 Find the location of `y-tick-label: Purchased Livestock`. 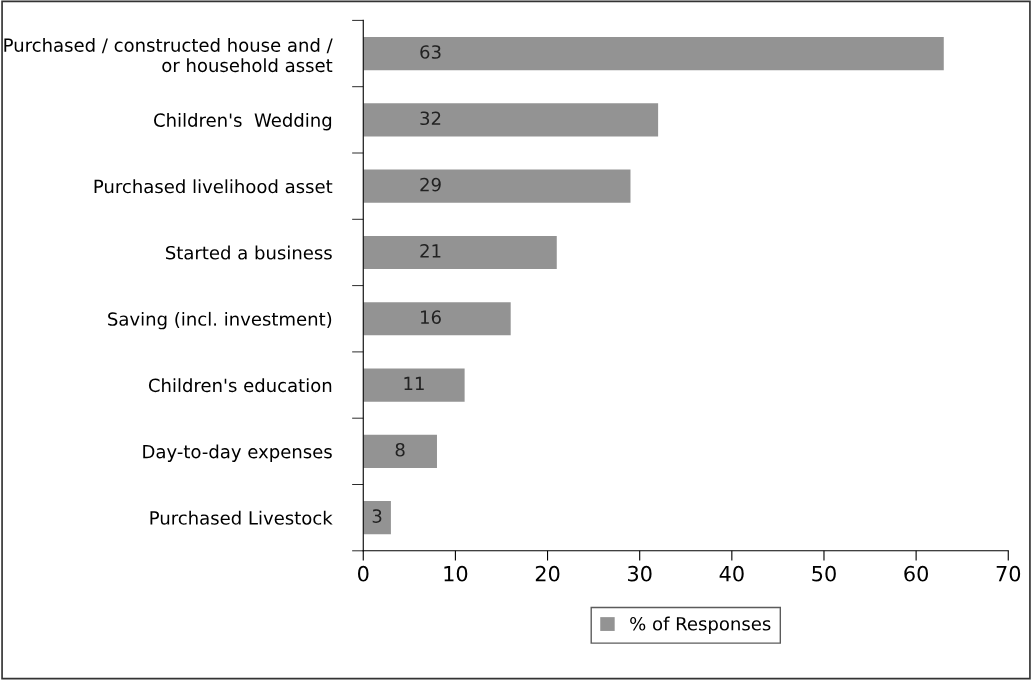

y-tick-label: Purchased Livestock is located at coordinates (241, 517).